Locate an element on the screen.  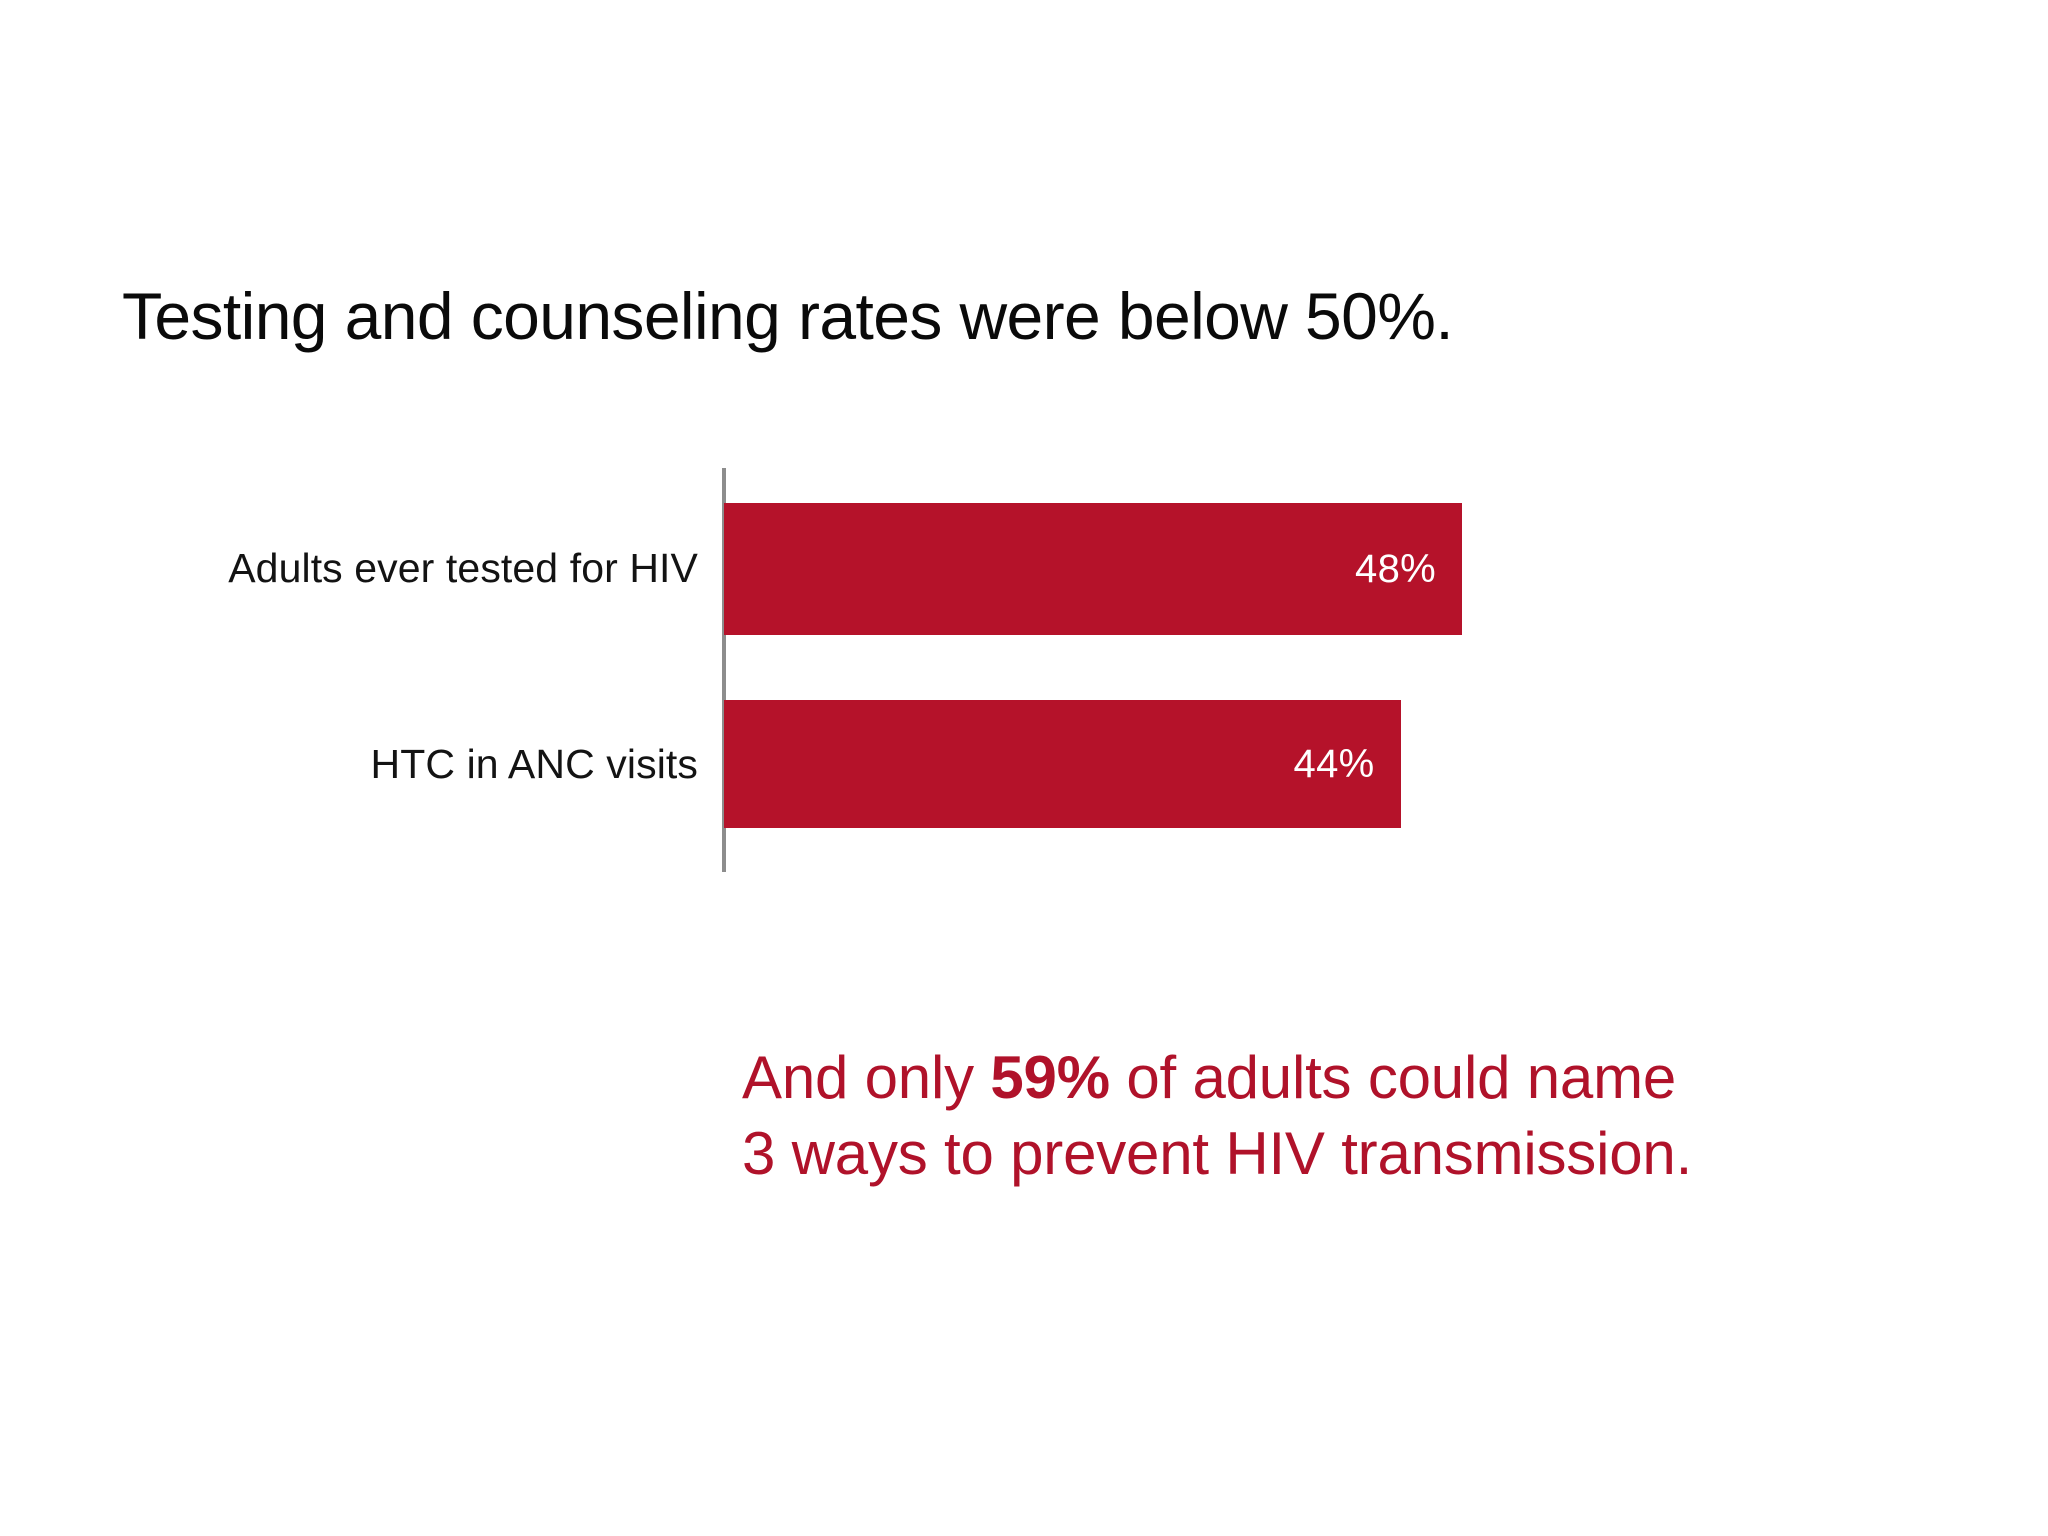
chart-bar: 48% is located at coordinates (1093, 569).